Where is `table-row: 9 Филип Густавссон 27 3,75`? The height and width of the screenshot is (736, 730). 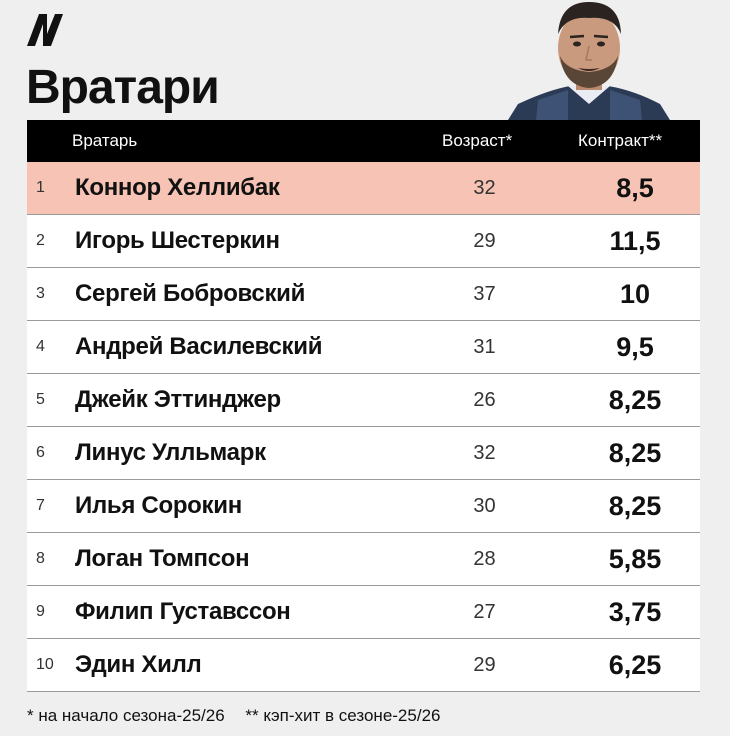
table-row: 9 Филип Густавссон 27 3,75 is located at coordinates (363, 612).